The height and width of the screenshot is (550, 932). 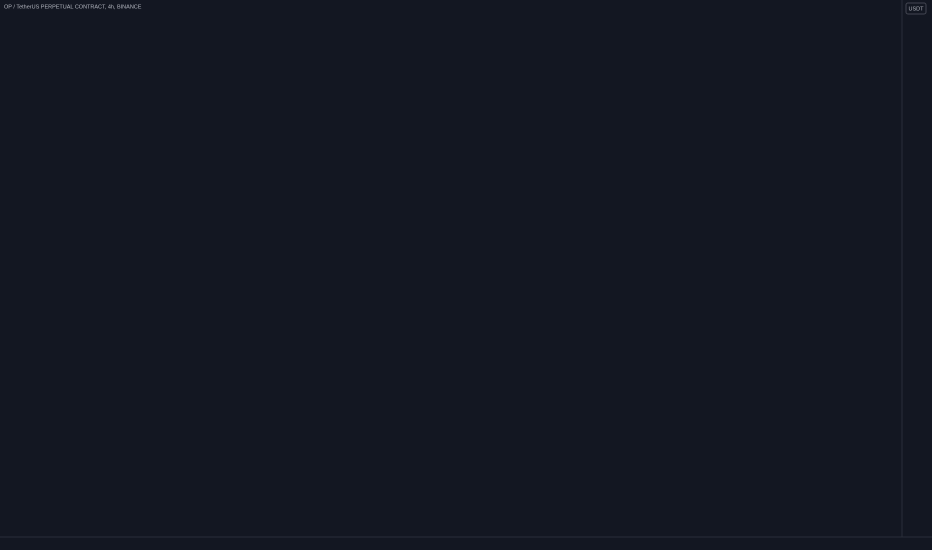 I want to click on currency-box, so click(x=916, y=8).